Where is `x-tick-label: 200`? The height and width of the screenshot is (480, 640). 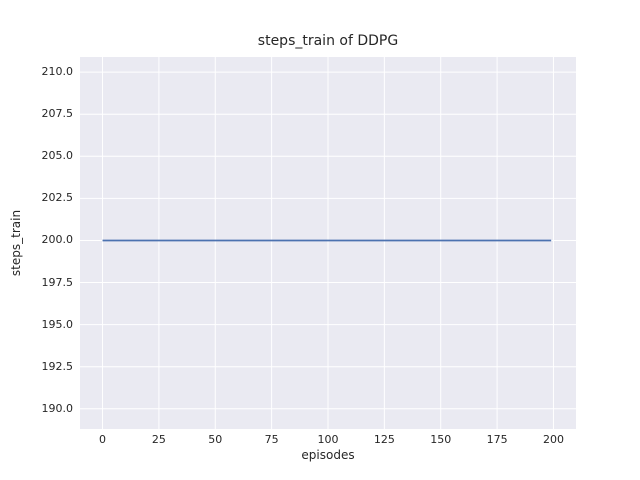
x-tick-label: 200 is located at coordinates (553, 439).